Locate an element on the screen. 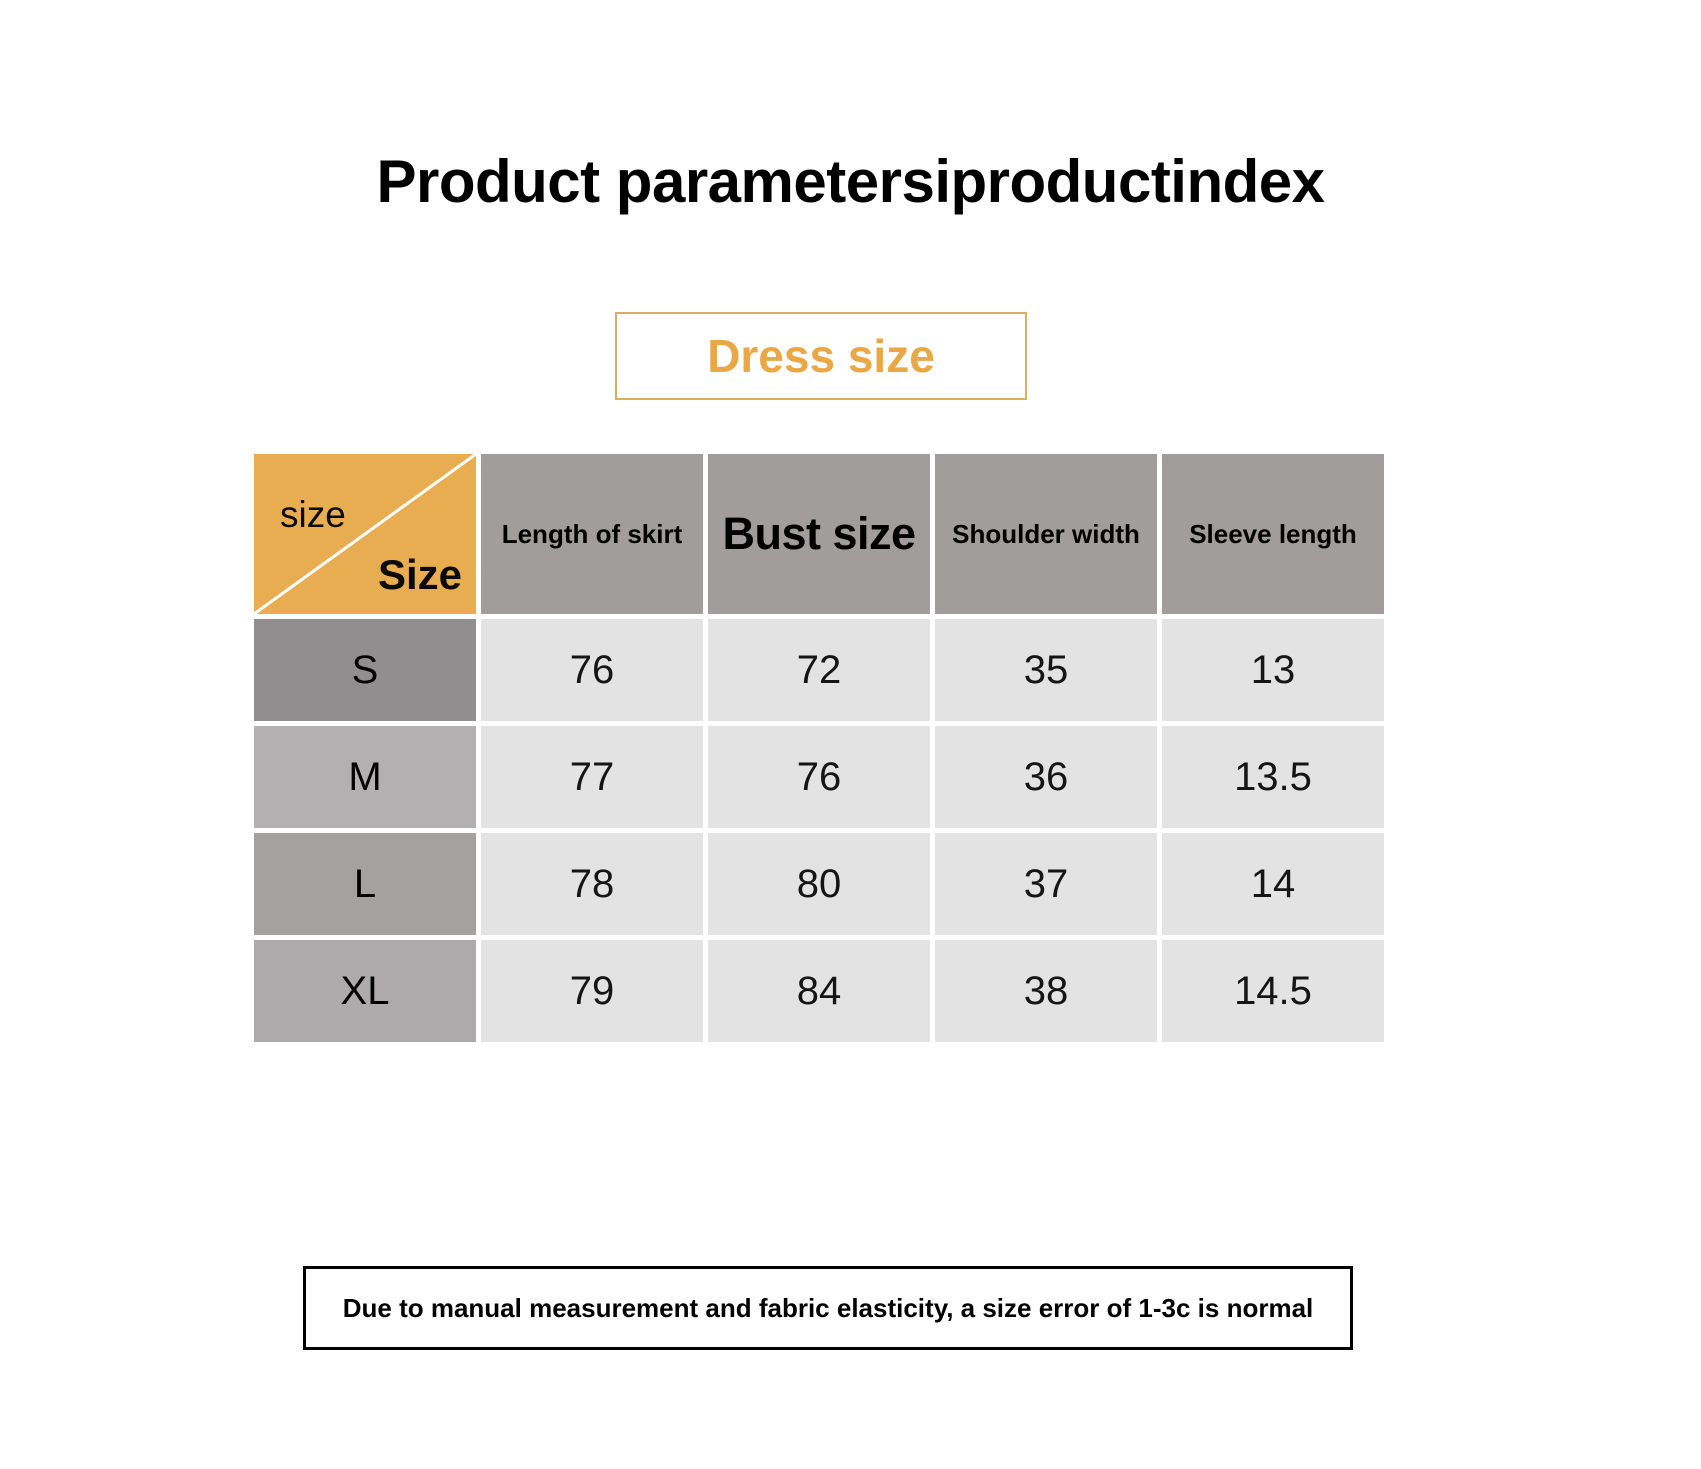 Image resolution: width=1701 pixels, height=1469 pixels. cell-l-sleeve-length: 14 is located at coordinates (1273, 884).